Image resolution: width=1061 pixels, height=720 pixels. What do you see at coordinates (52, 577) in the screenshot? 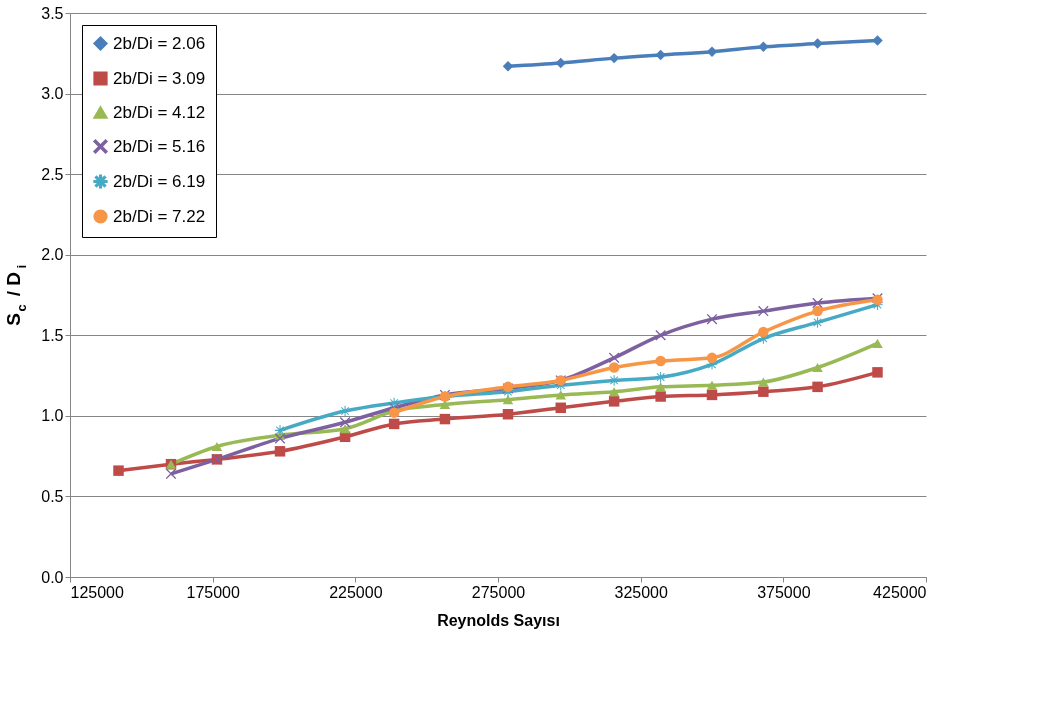
I see `y-tick-label: 0.0` at bounding box center [52, 577].